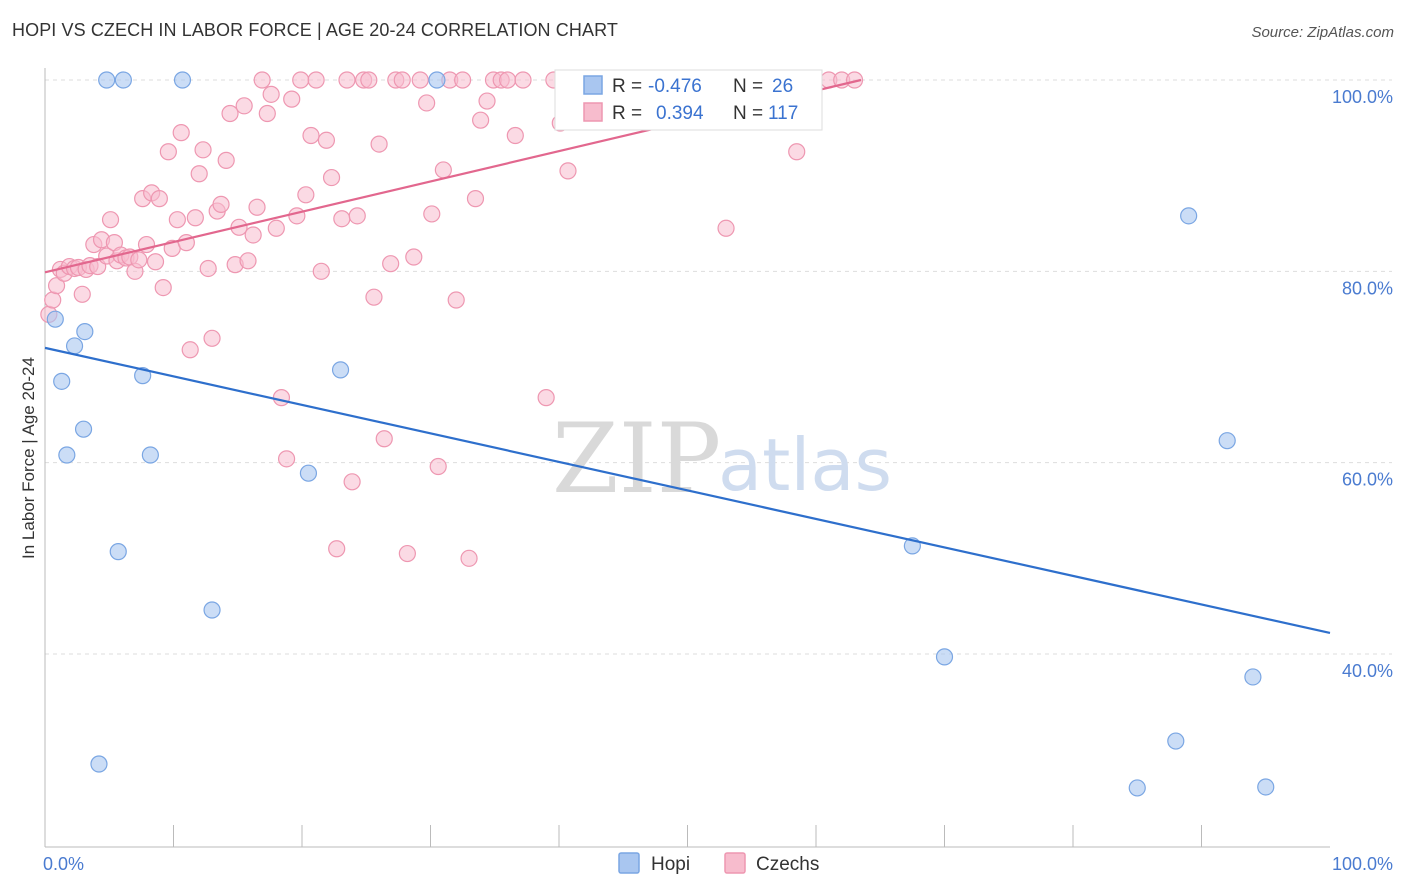 The width and height of the screenshot is (1406, 892). What do you see at coordinates (805, 465) in the screenshot?
I see `watermark-atlas: atlas` at bounding box center [805, 465].